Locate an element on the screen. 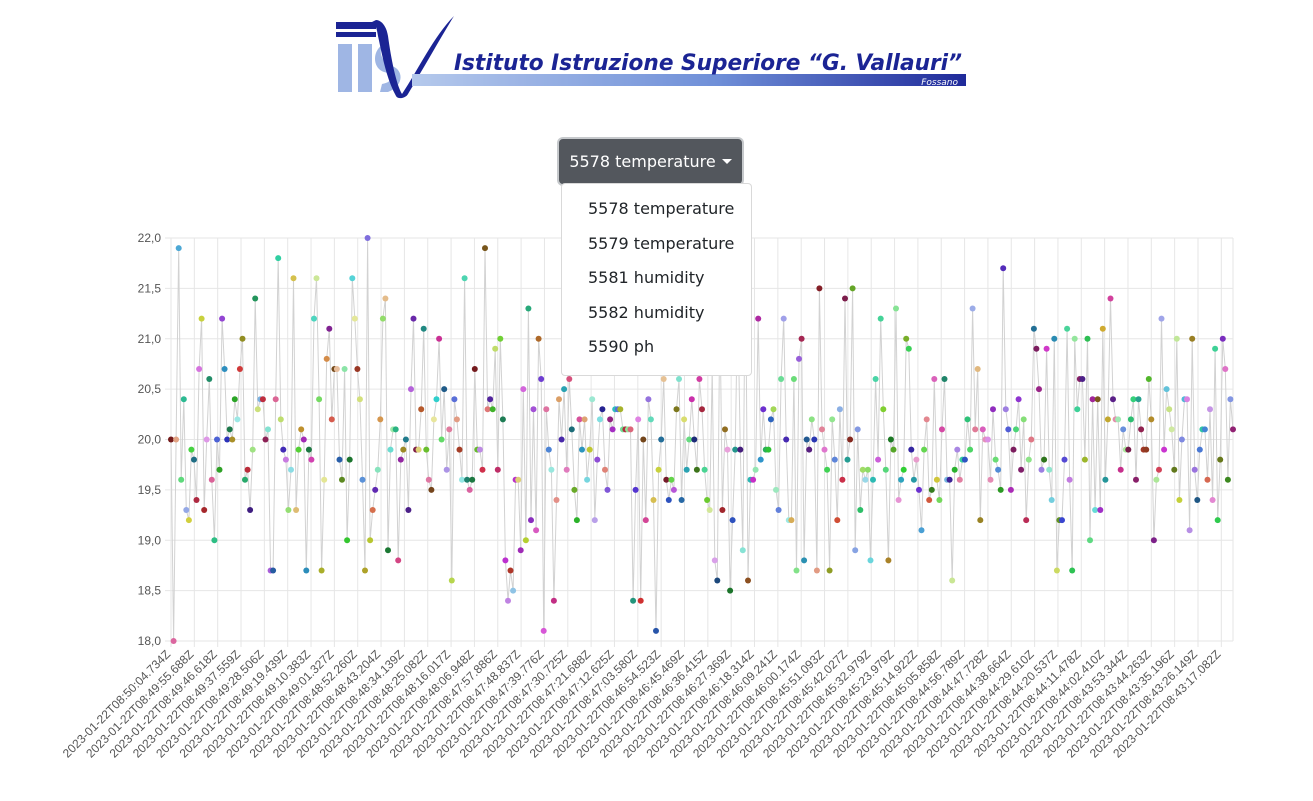 This screenshot has height=801, width=1313. dropdown-item-5578-temperature: 5578 temperature is located at coordinates (661, 208).